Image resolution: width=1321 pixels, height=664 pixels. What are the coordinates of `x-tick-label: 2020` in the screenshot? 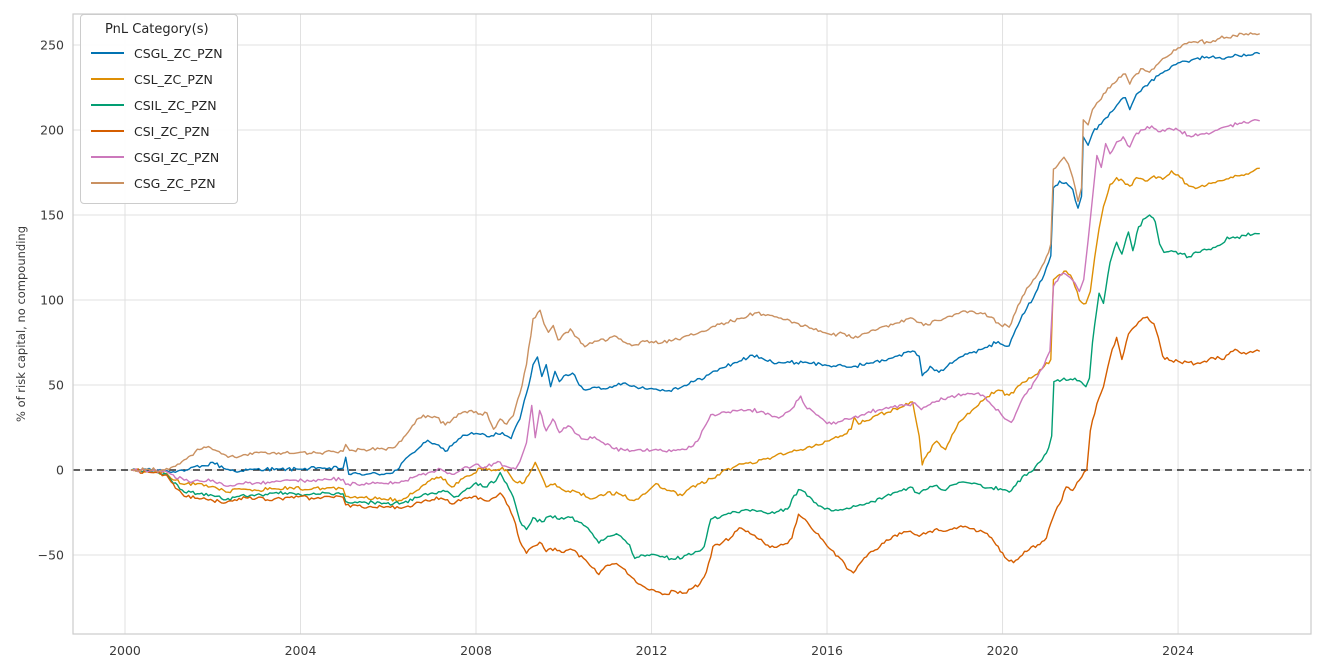 It's located at (1003, 650).